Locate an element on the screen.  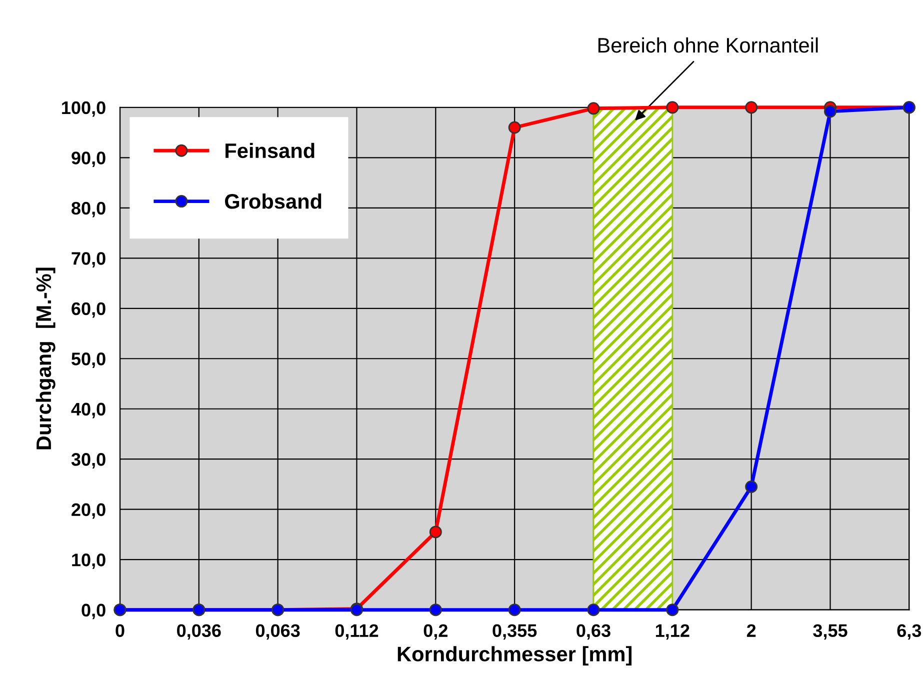
y-tick-label: 90,0 is located at coordinates (89, 159).